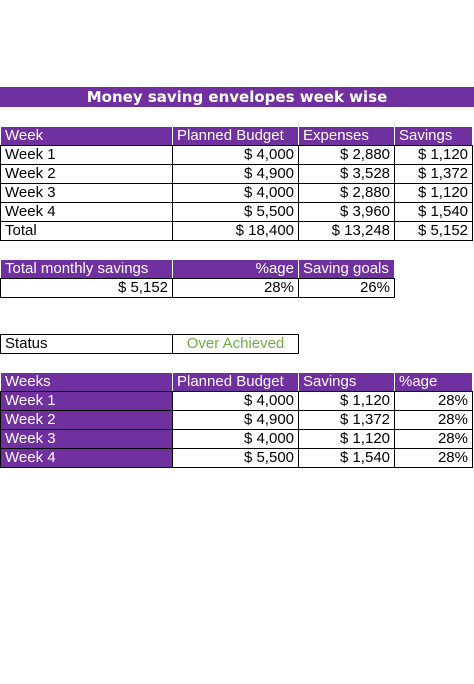  I want to click on table-header-row: Week Planned Budget Expenses Savings, so click(236, 136).